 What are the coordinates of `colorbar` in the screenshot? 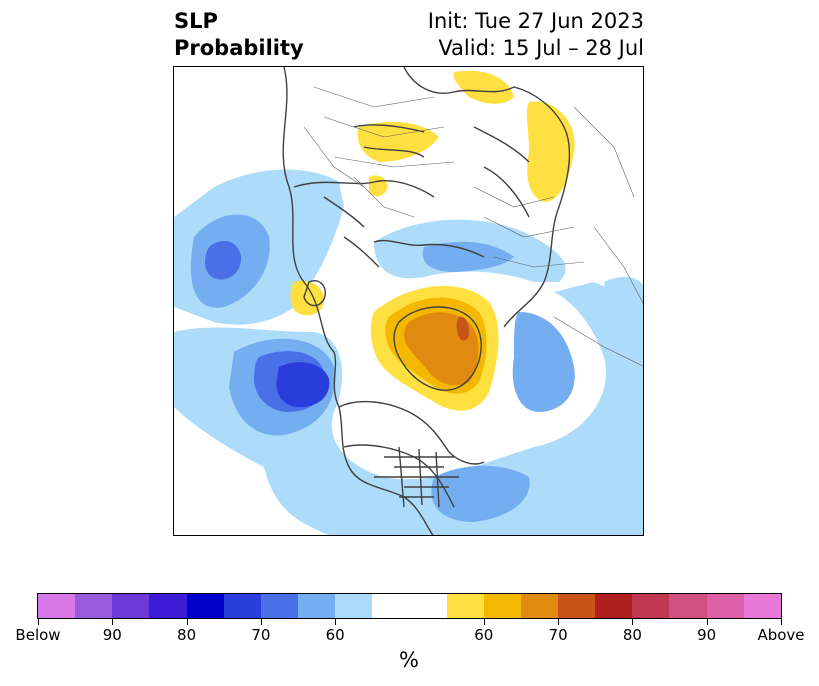 It's located at (409, 606).